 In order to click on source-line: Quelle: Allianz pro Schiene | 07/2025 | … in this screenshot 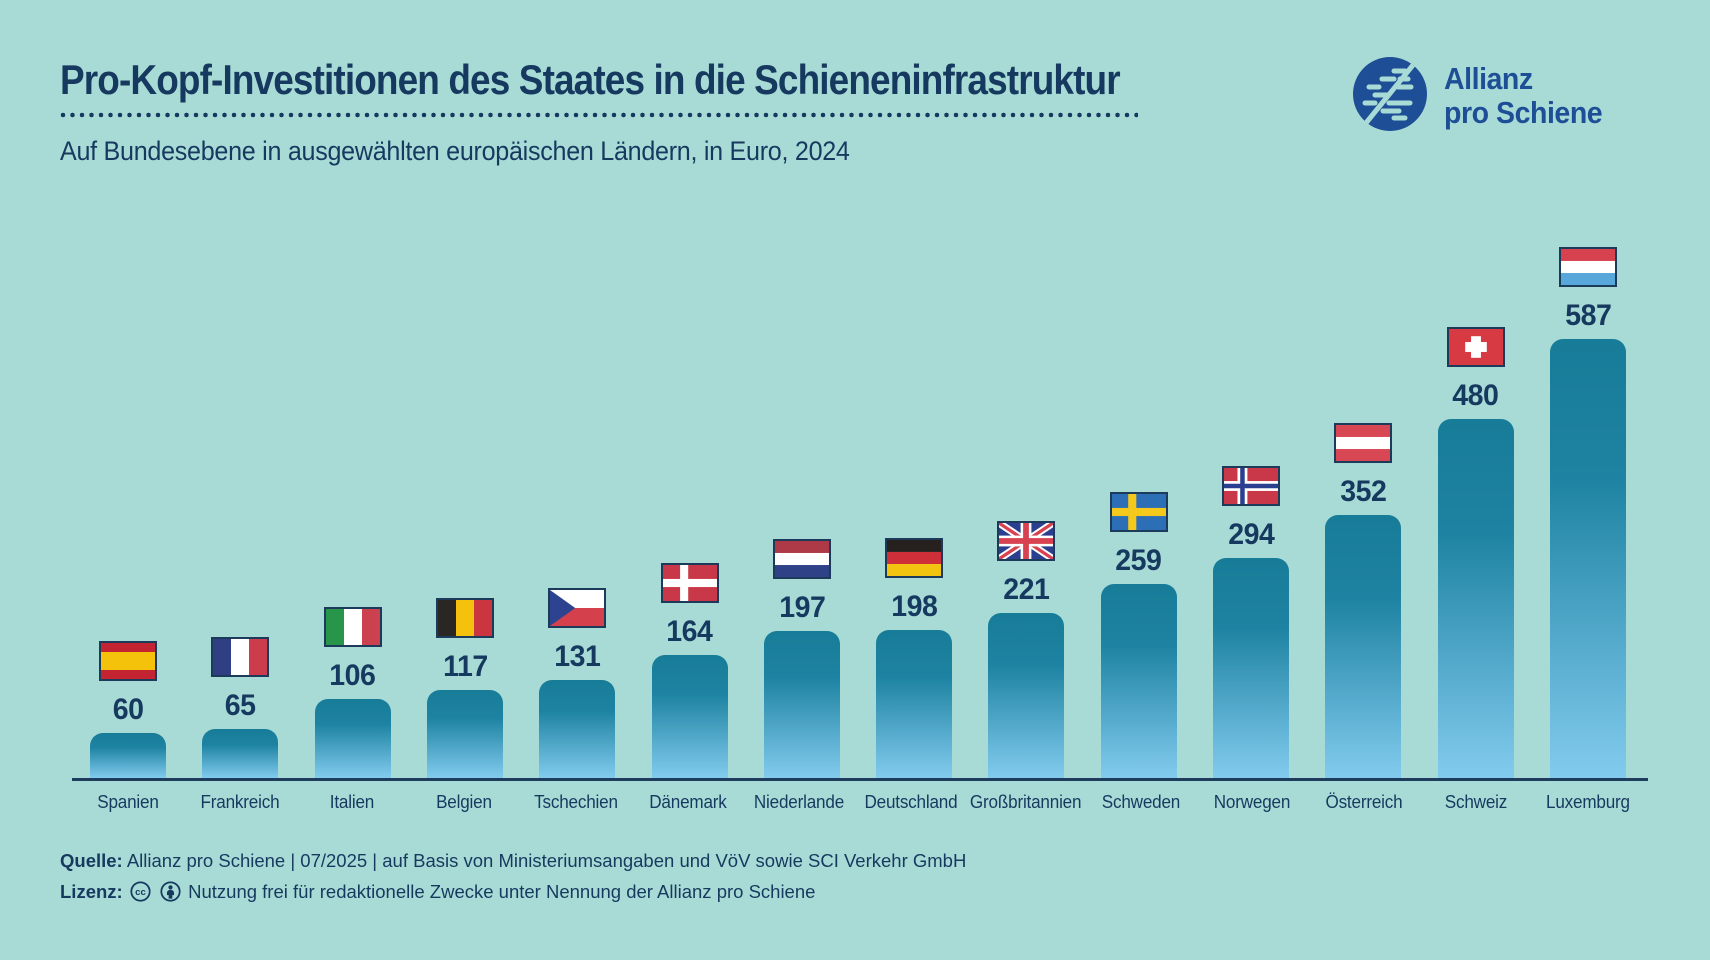, I will do `click(513, 860)`.